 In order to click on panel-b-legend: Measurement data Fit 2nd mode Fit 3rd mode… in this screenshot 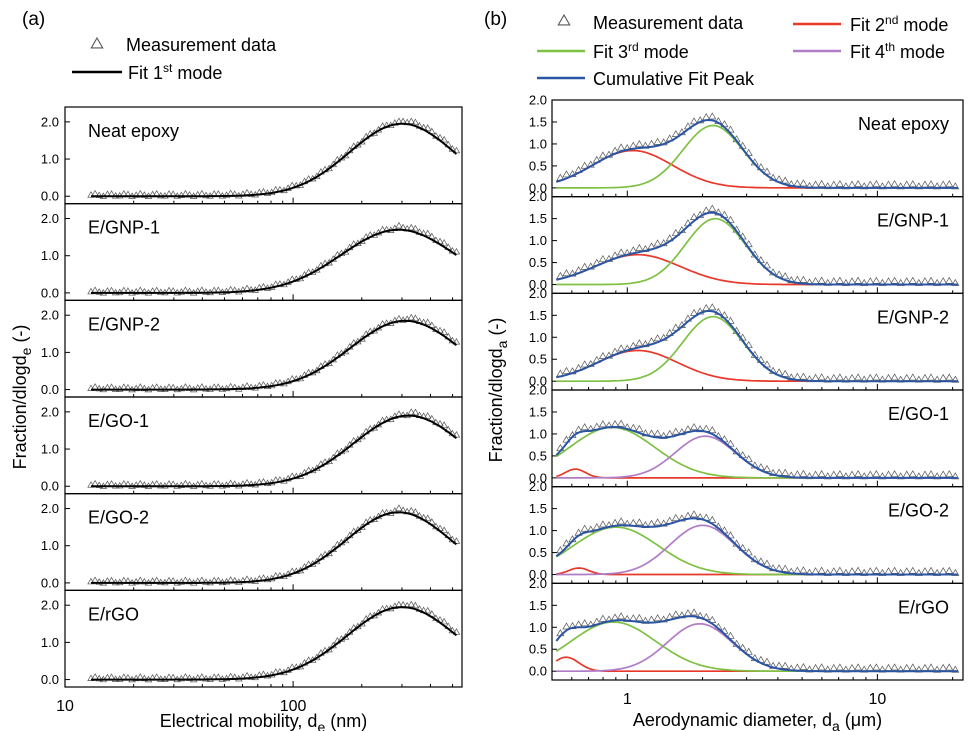, I will do `click(742, 51)`.